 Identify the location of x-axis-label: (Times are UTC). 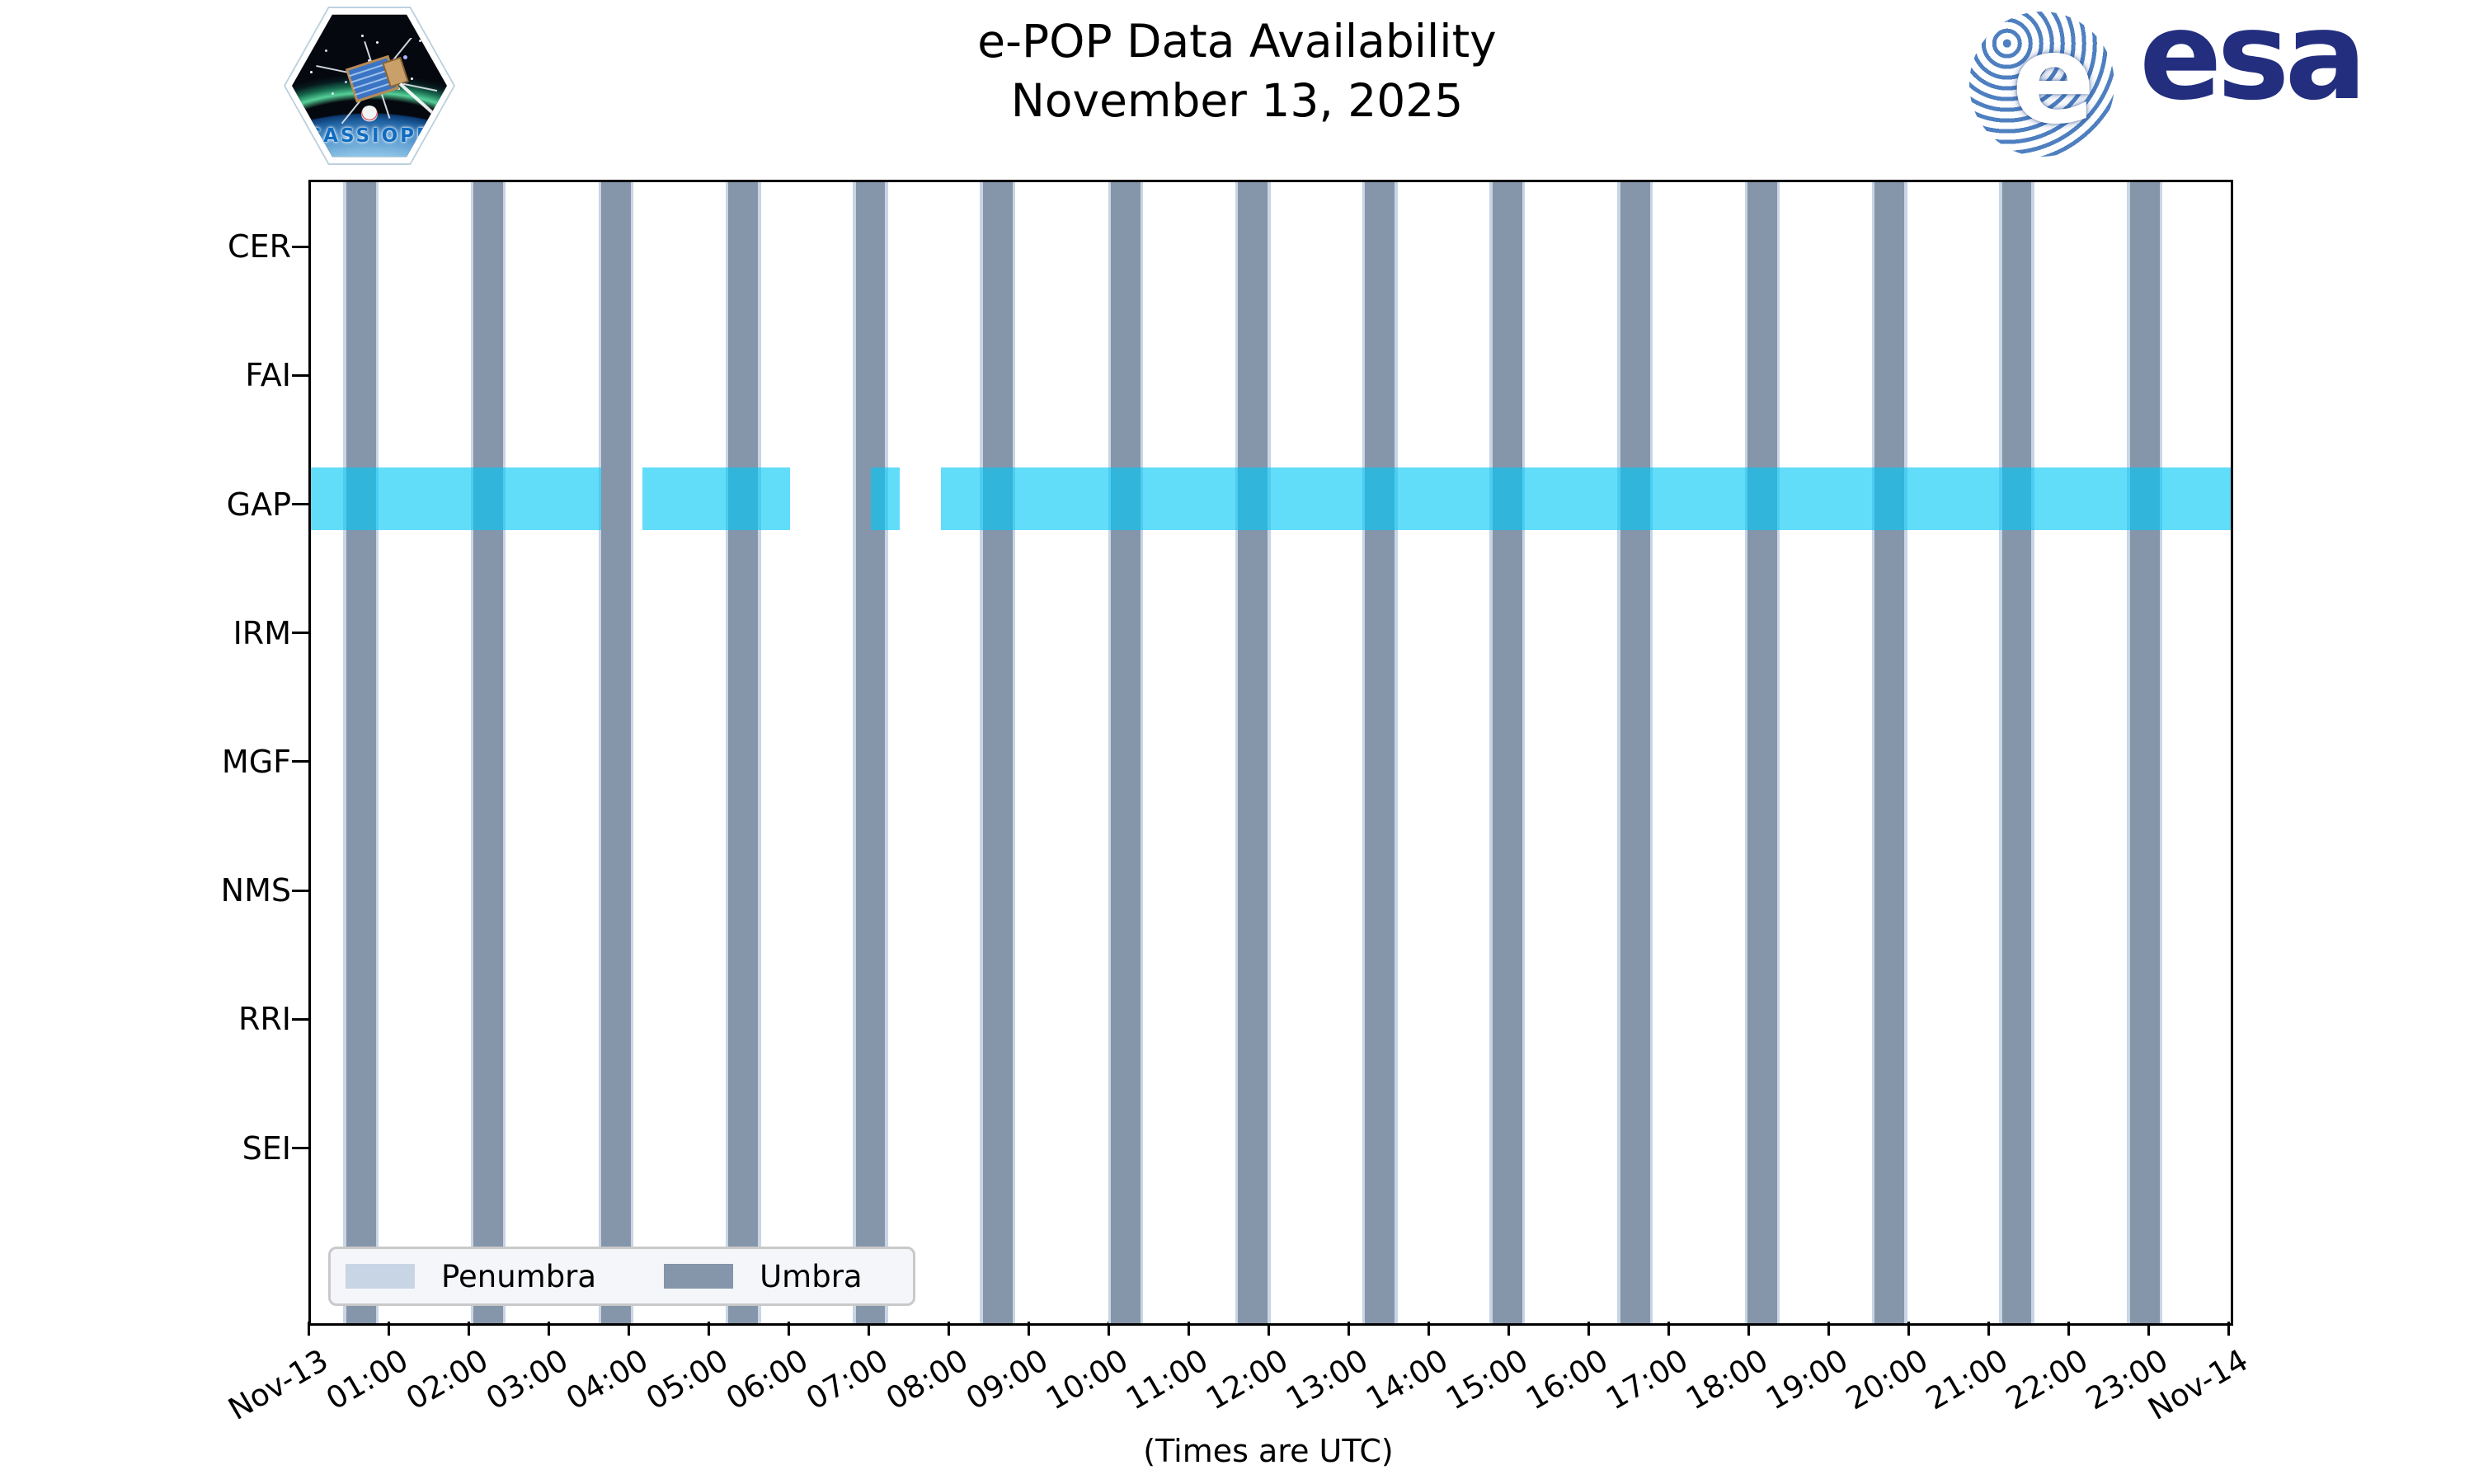
(1268, 1451).